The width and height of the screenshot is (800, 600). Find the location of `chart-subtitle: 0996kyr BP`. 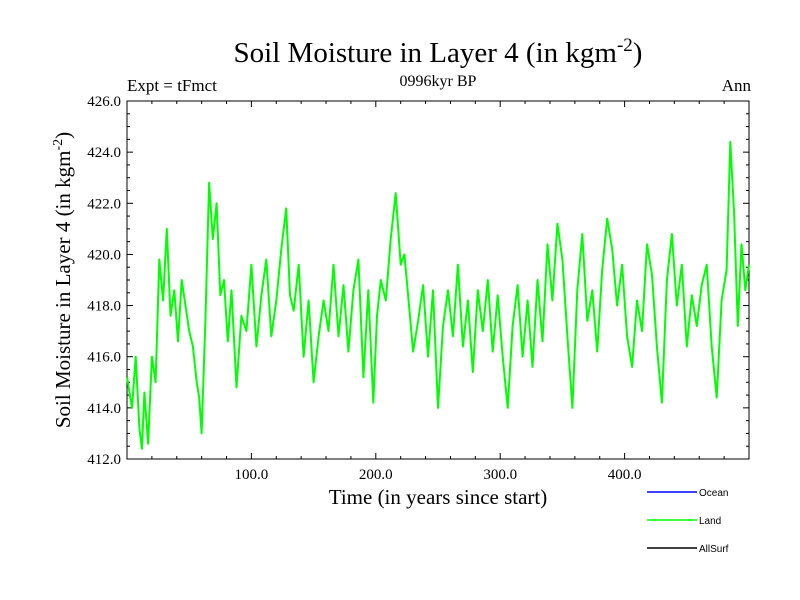

chart-subtitle: 0996kyr BP is located at coordinates (438, 81).